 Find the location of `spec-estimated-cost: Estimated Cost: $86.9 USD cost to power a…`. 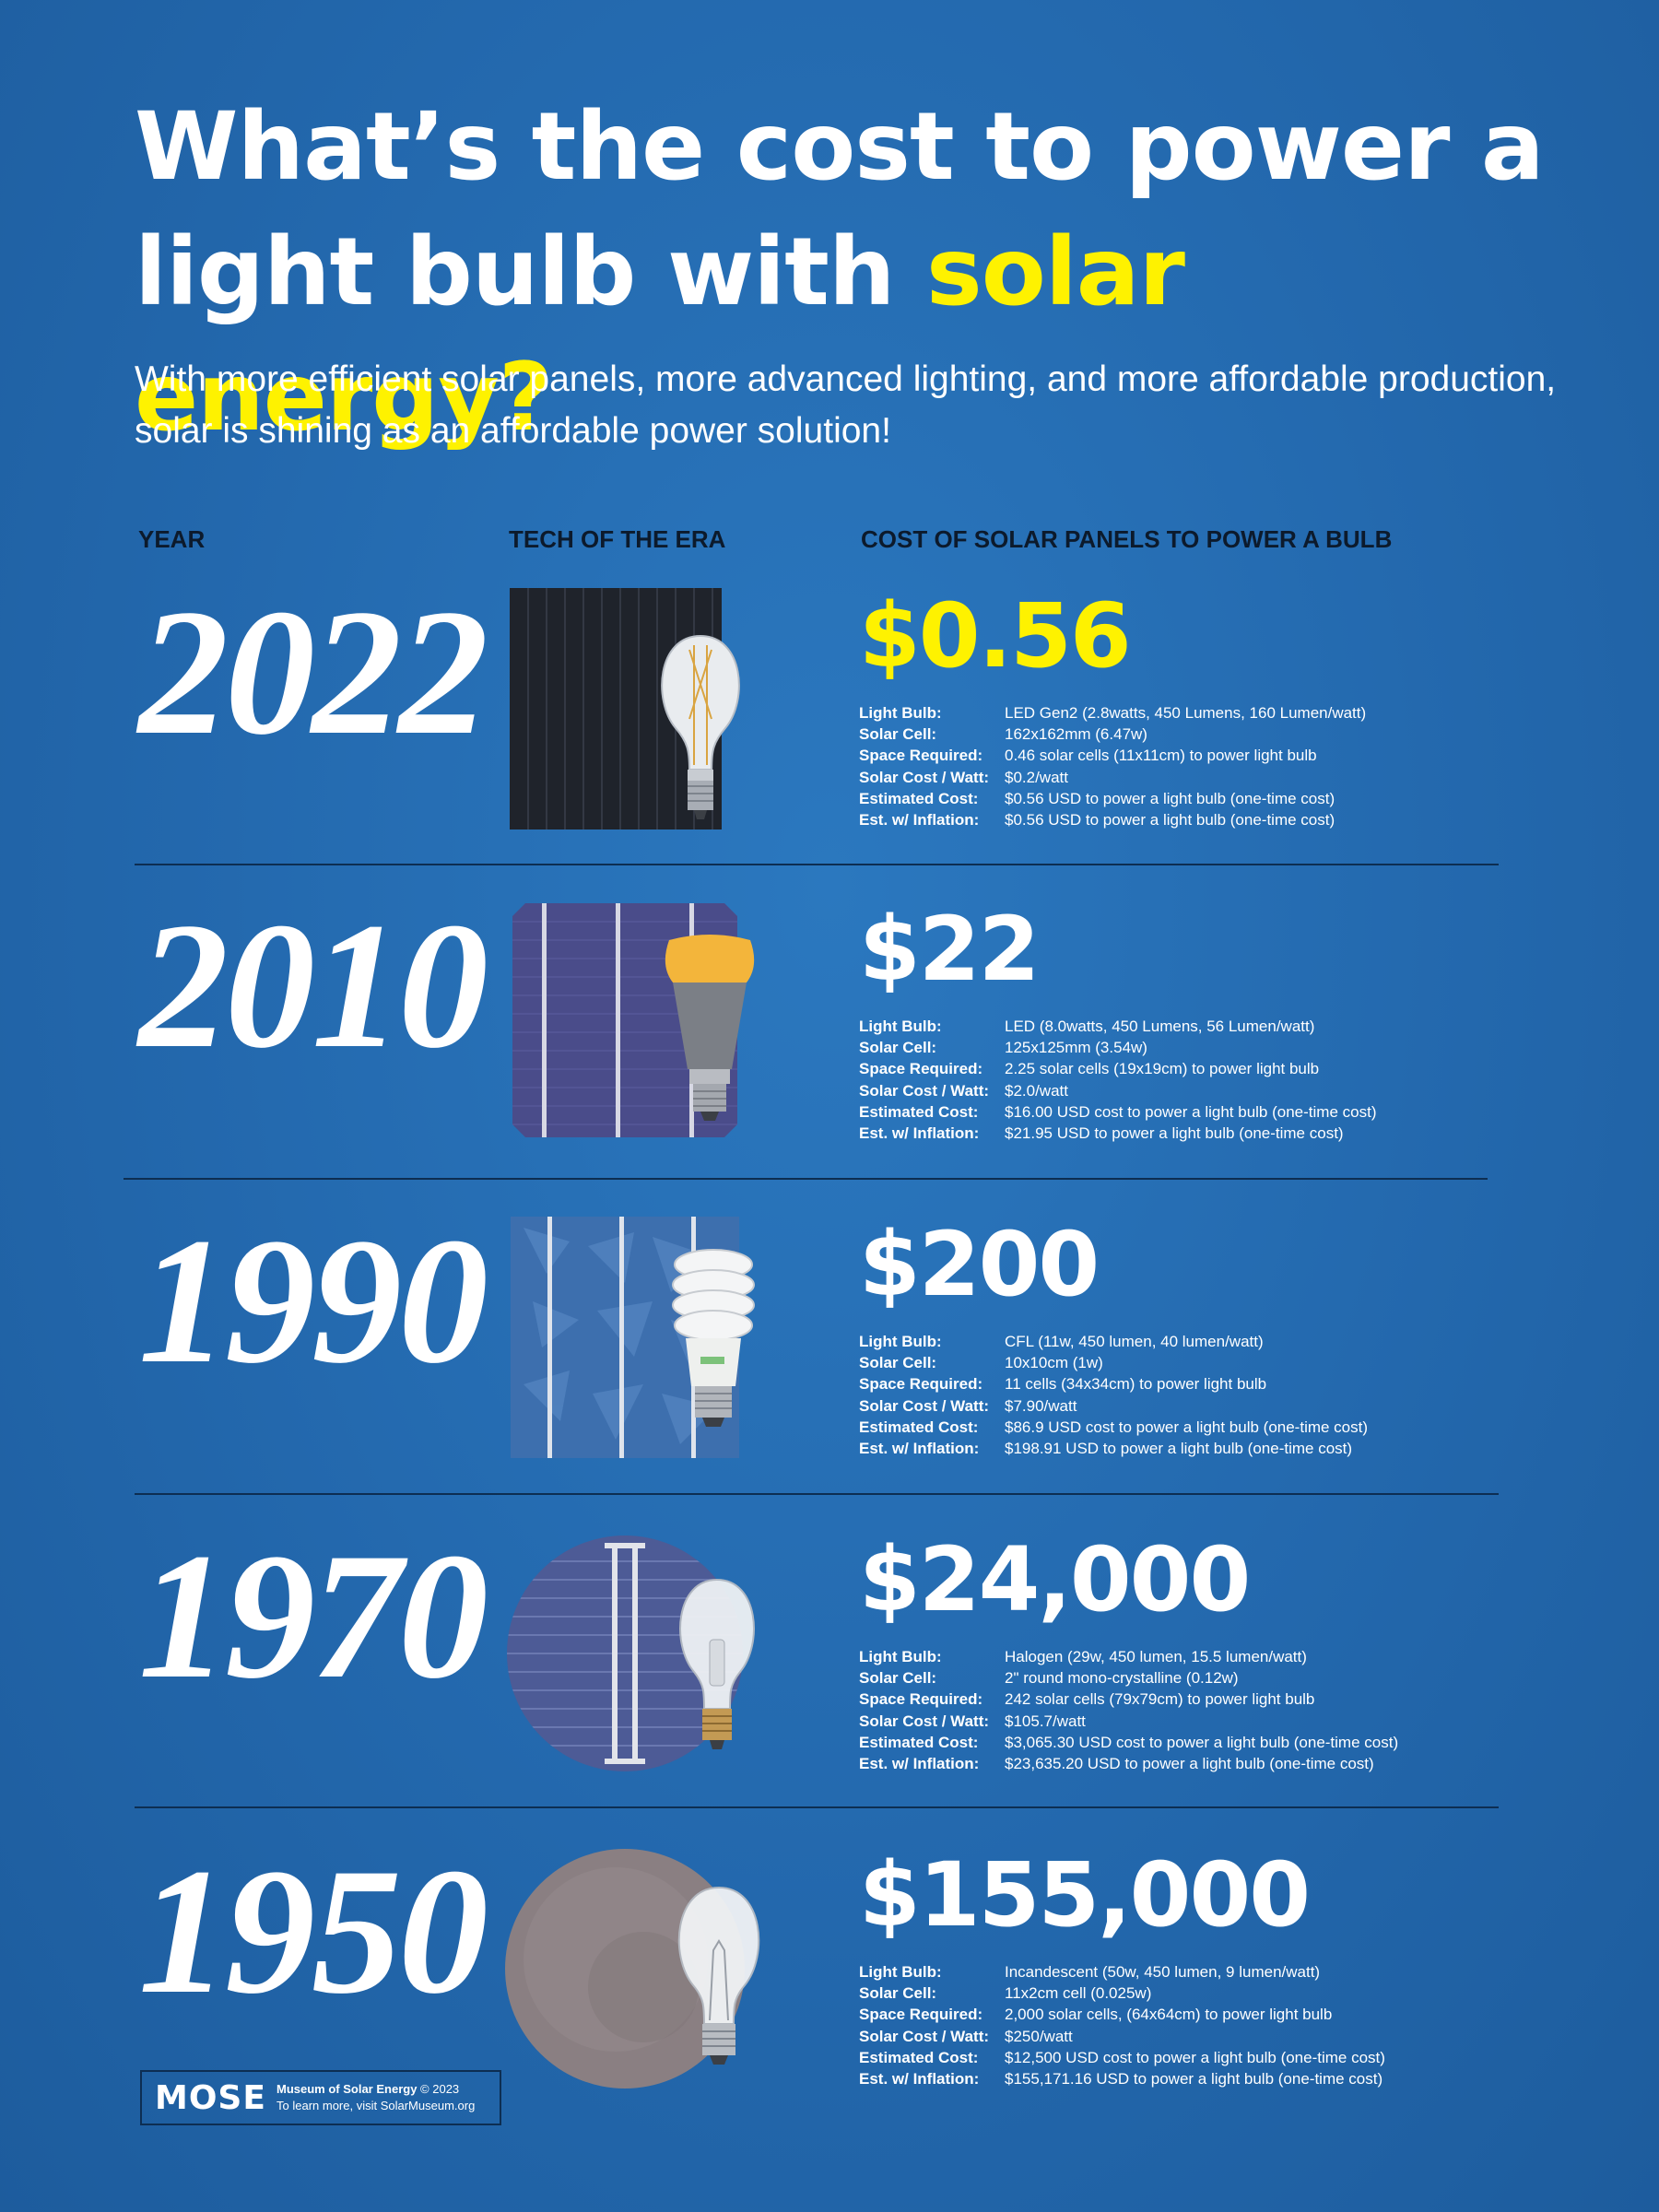

spec-estimated-cost: Estimated Cost: $86.9 USD cost to power a… is located at coordinates (1113, 1427).